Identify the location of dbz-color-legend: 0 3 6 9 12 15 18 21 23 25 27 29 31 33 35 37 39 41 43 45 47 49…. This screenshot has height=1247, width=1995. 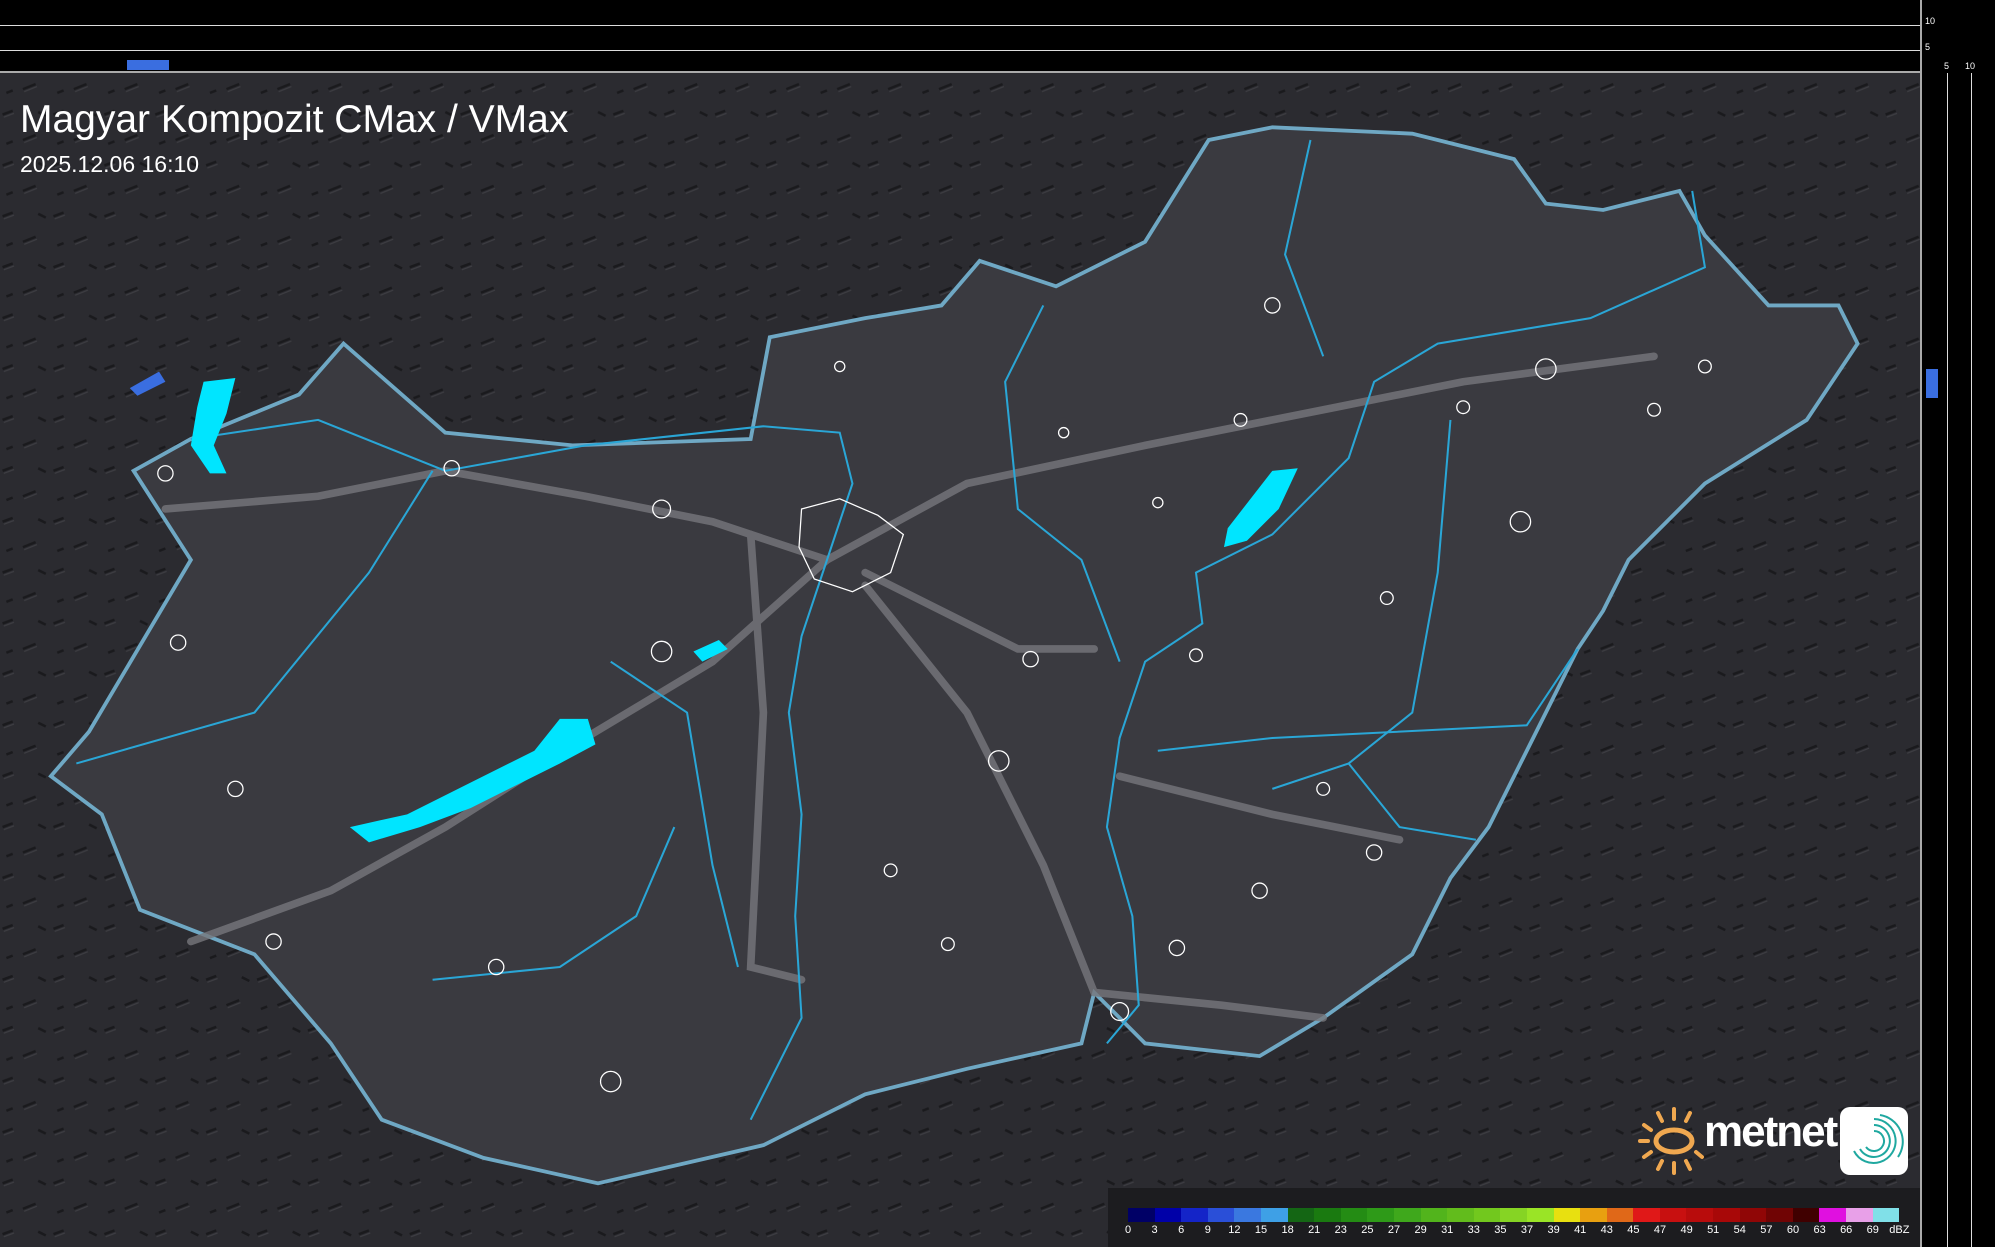
(1514, 1217).